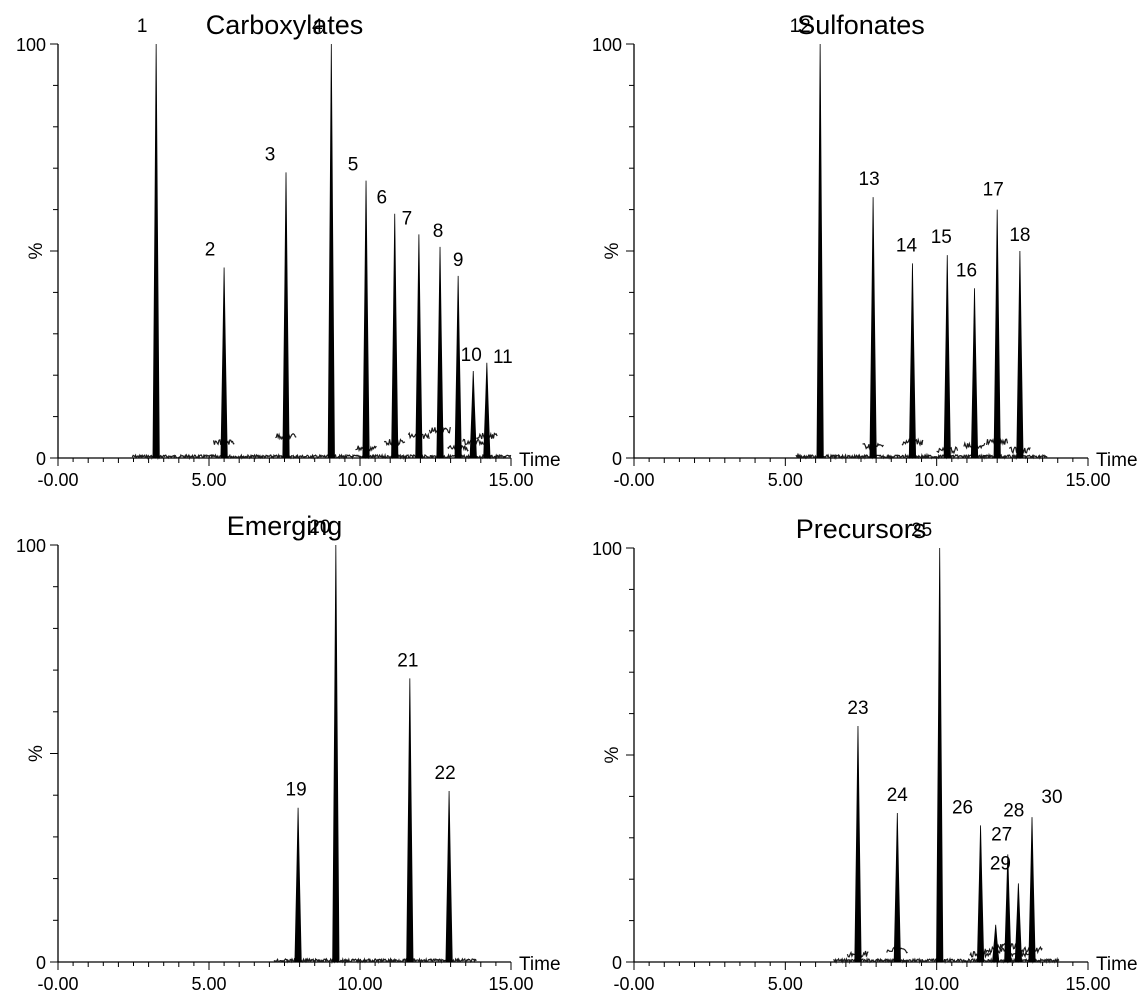 The image size is (1148, 995). What do you see at coordinates (1000, 863) in the screenshot?
I see `peak-label-29: 29` at bounding box center [1000, 863].